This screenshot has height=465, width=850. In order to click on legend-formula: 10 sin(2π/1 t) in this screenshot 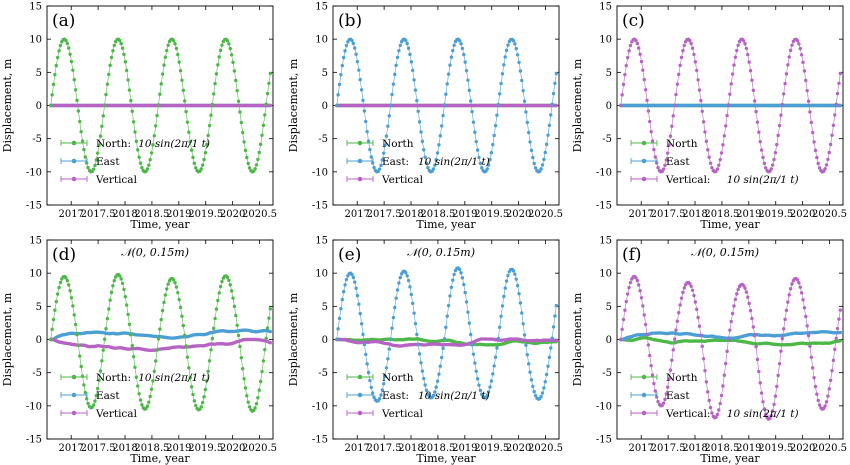, I will do `click(174, 378)`.